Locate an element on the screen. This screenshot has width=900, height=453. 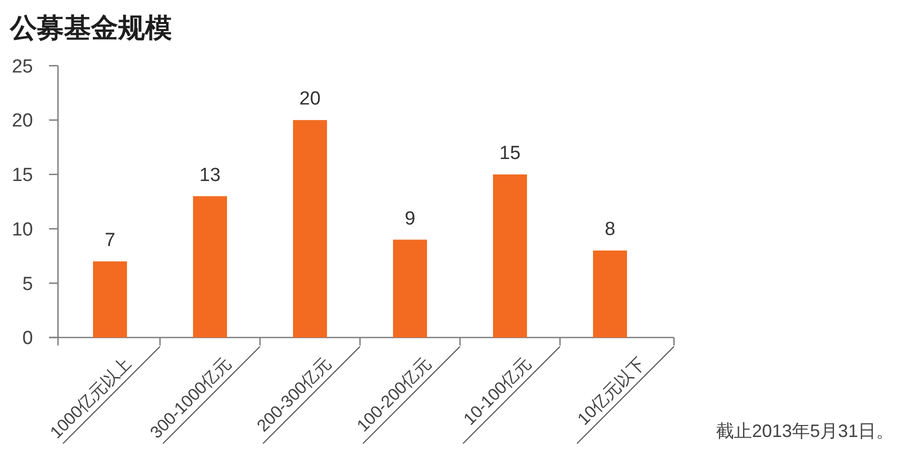
y-tick-label: 0 is located at coordinates (27, 339).